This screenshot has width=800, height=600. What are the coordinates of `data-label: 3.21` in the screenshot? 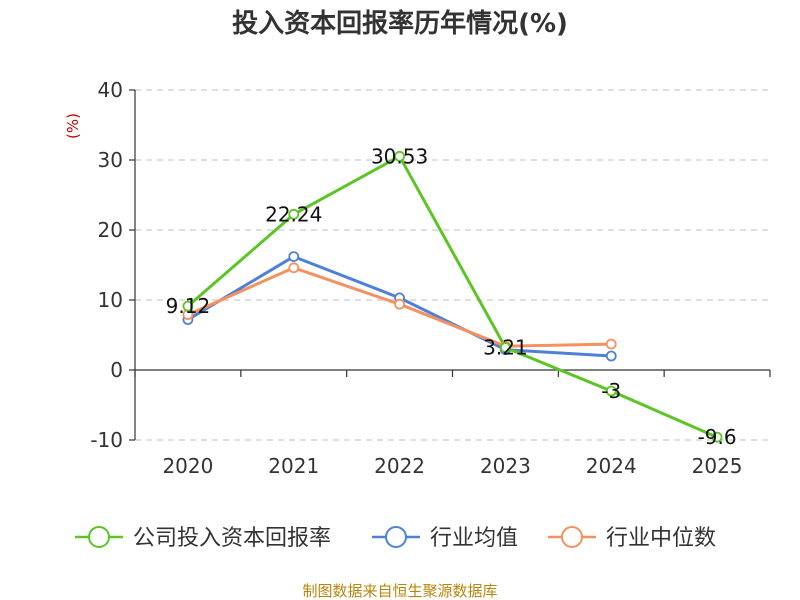 It's located at (505, 348).